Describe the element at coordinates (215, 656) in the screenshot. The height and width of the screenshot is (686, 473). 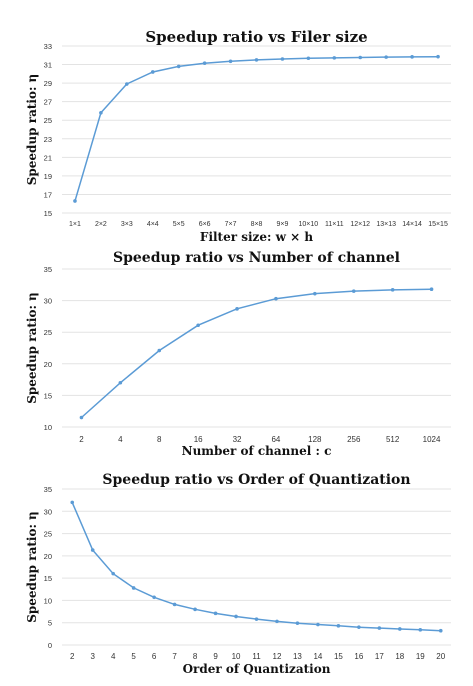
I see `x-tick-label: 9` at that location.